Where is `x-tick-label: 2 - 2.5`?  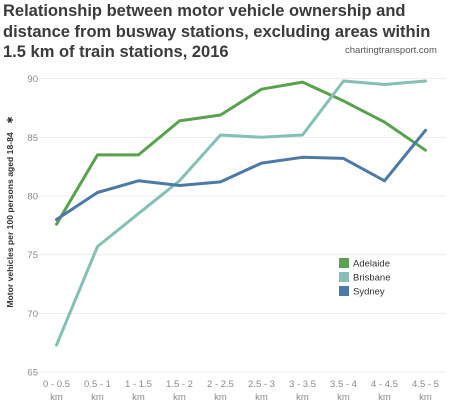 x-tick-label: 2 - 2.5 is located at coordinates (220, 384).